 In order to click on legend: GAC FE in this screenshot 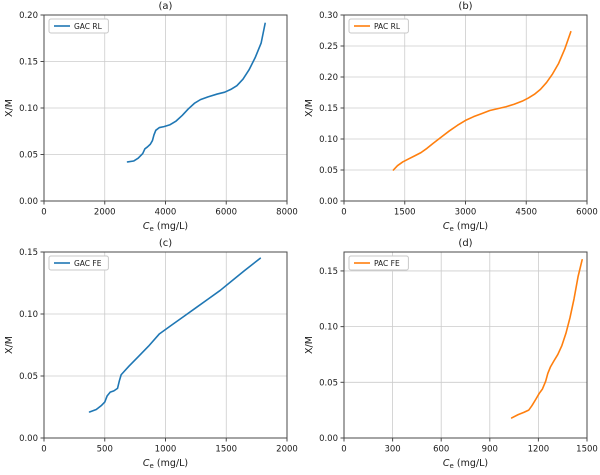, I will do `click(78, 263)`.